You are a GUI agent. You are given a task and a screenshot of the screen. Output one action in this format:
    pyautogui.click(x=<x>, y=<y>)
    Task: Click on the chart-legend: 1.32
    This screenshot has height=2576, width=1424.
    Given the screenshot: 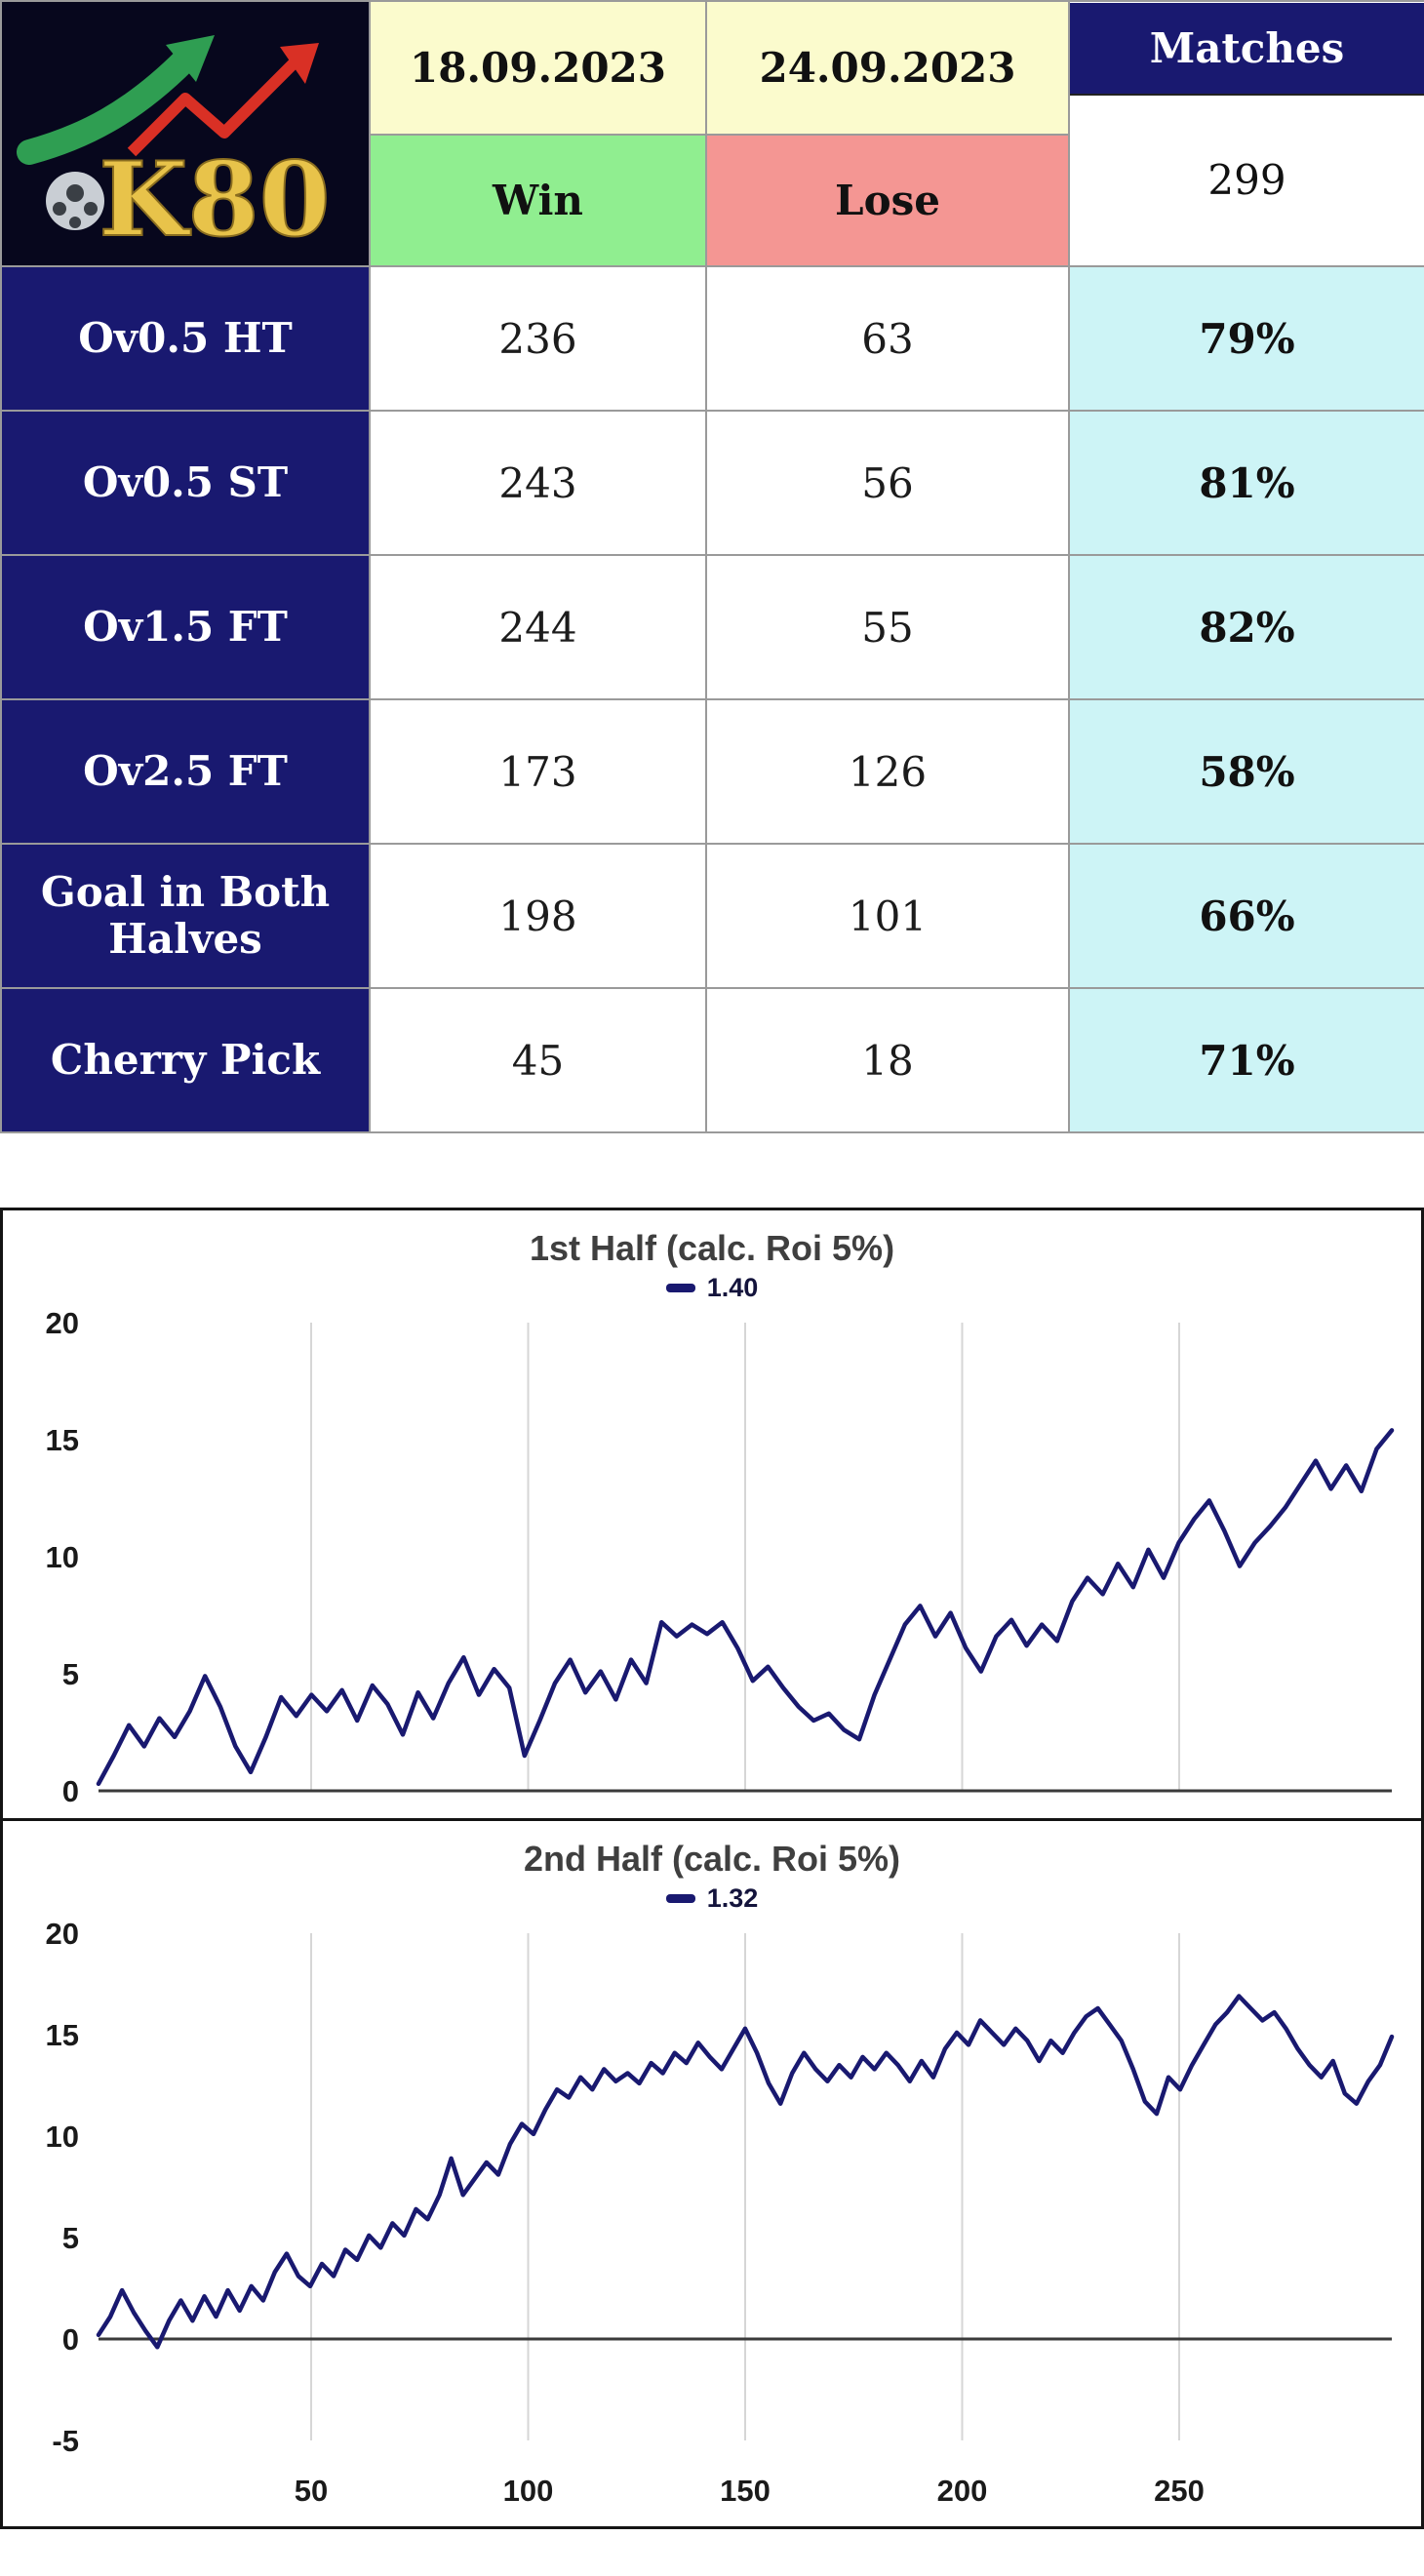 What is the action you would take?
    pyautogui.click(x=712, y=1898)
    